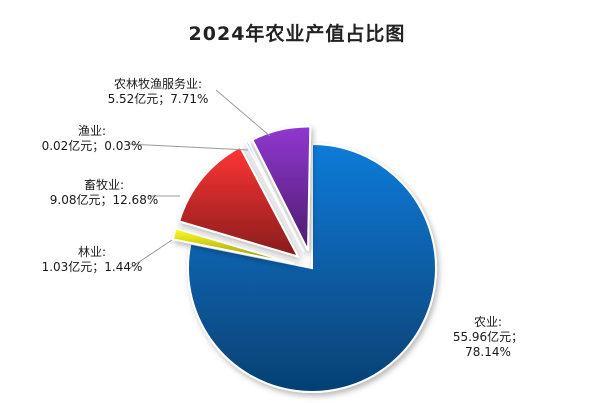 The height and width of the screenshot is (403, 595). Describe the element at coordinates (158, 91) in the screenshot. I see `slice-data-label: 农林牧渔服务业: 5.52亿元；7.71%` at that location.